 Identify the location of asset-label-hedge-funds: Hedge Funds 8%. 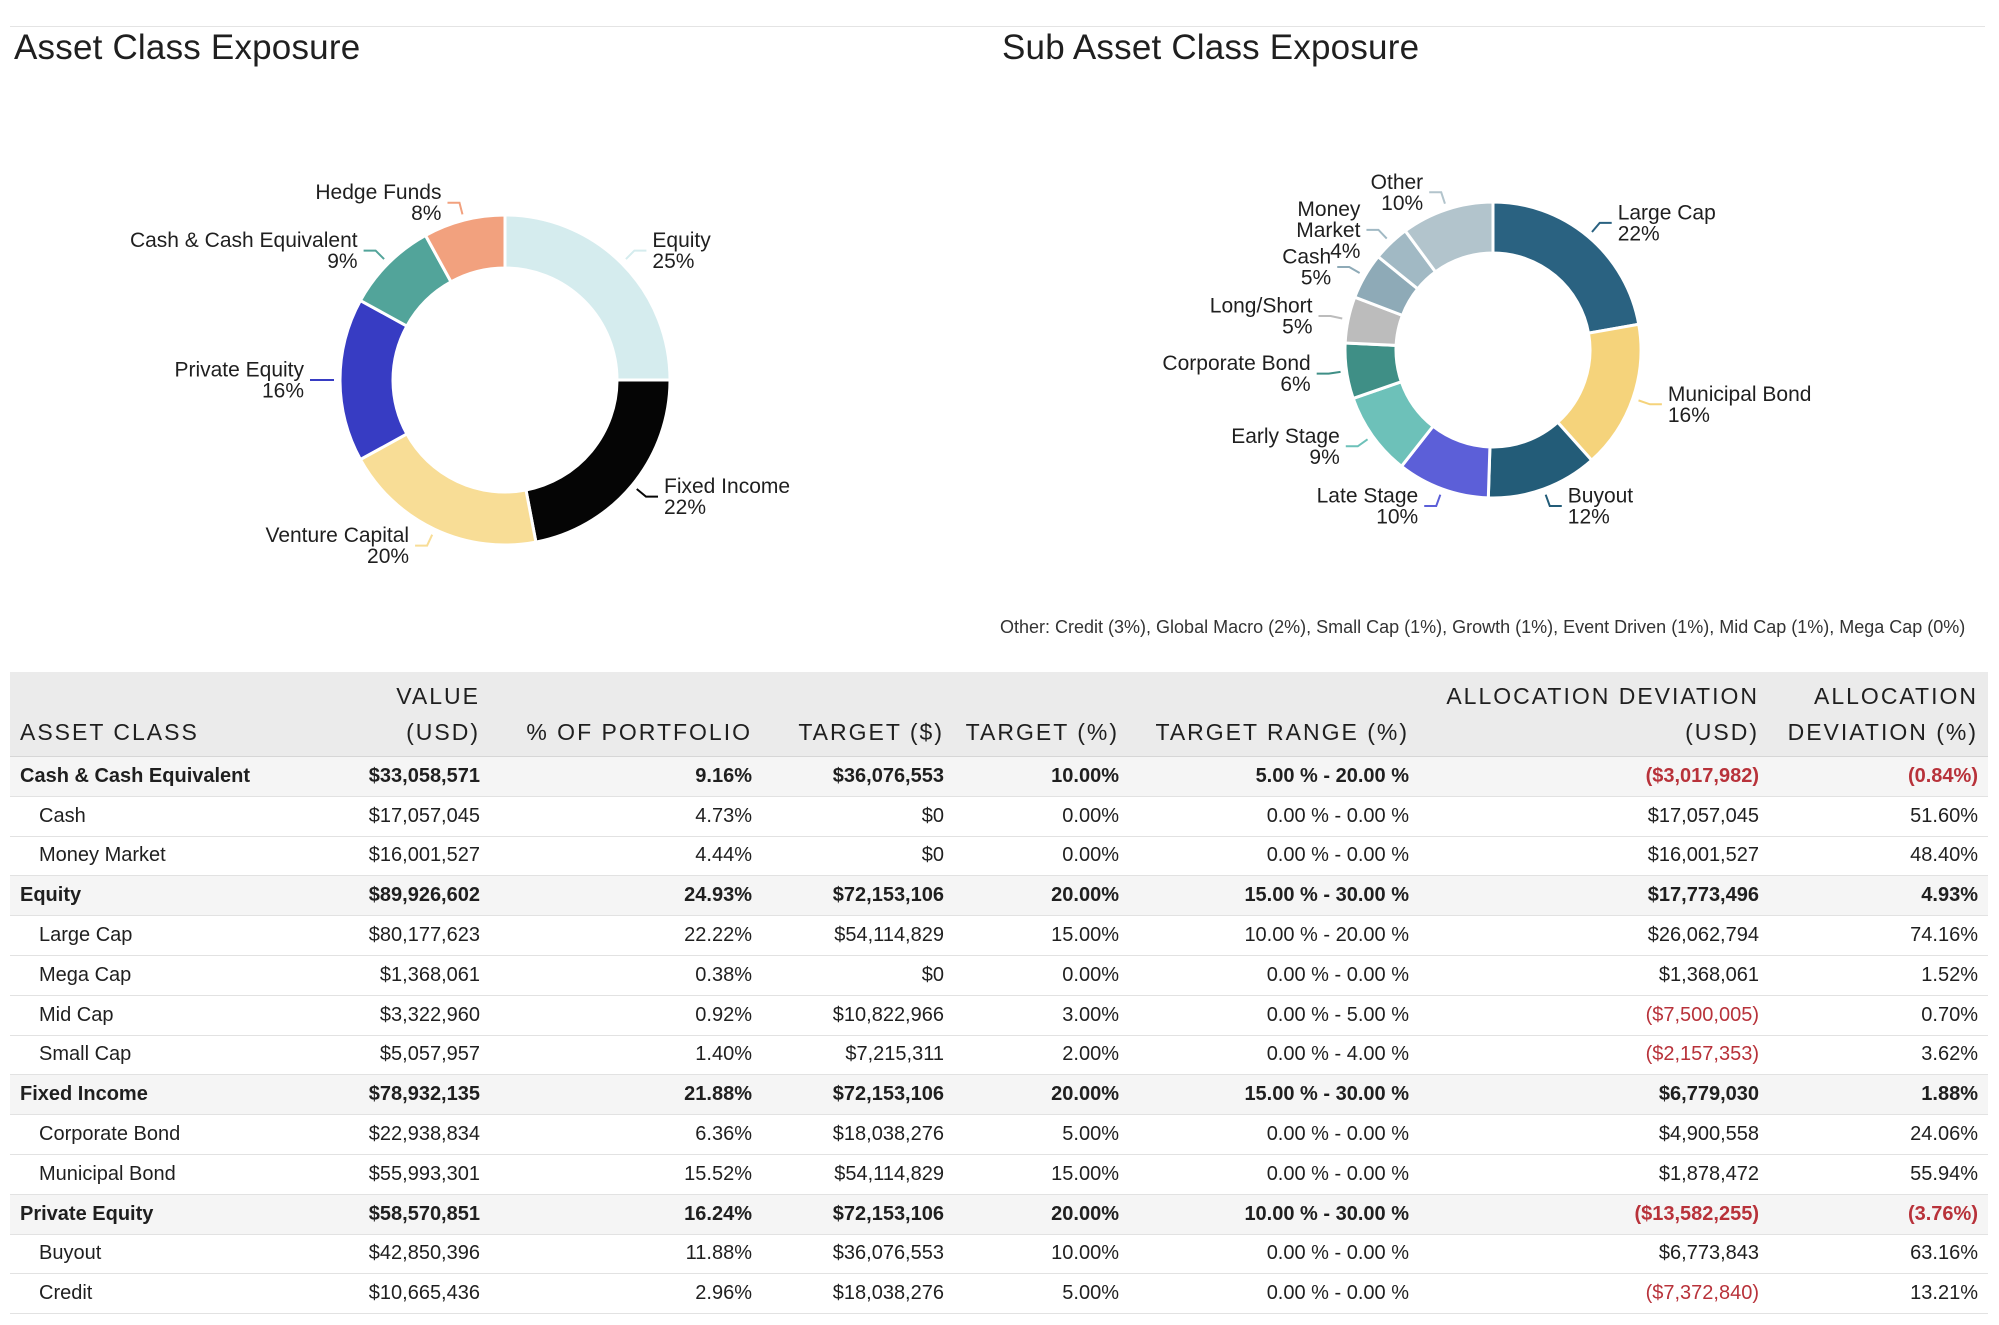
(378, 203).